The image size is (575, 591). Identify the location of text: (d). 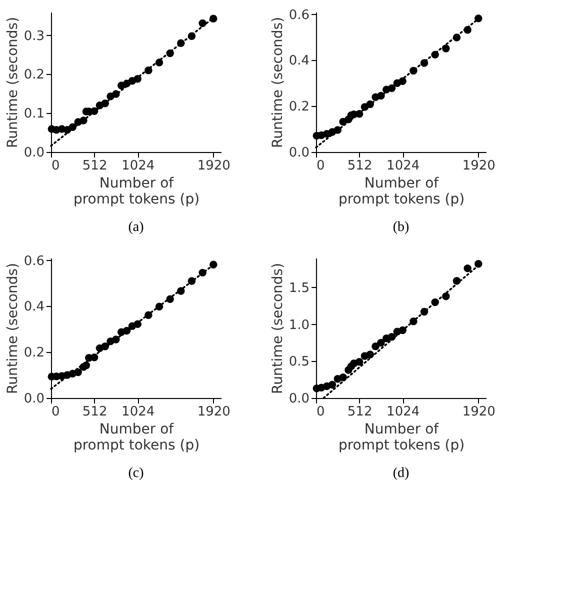
(401, 473).